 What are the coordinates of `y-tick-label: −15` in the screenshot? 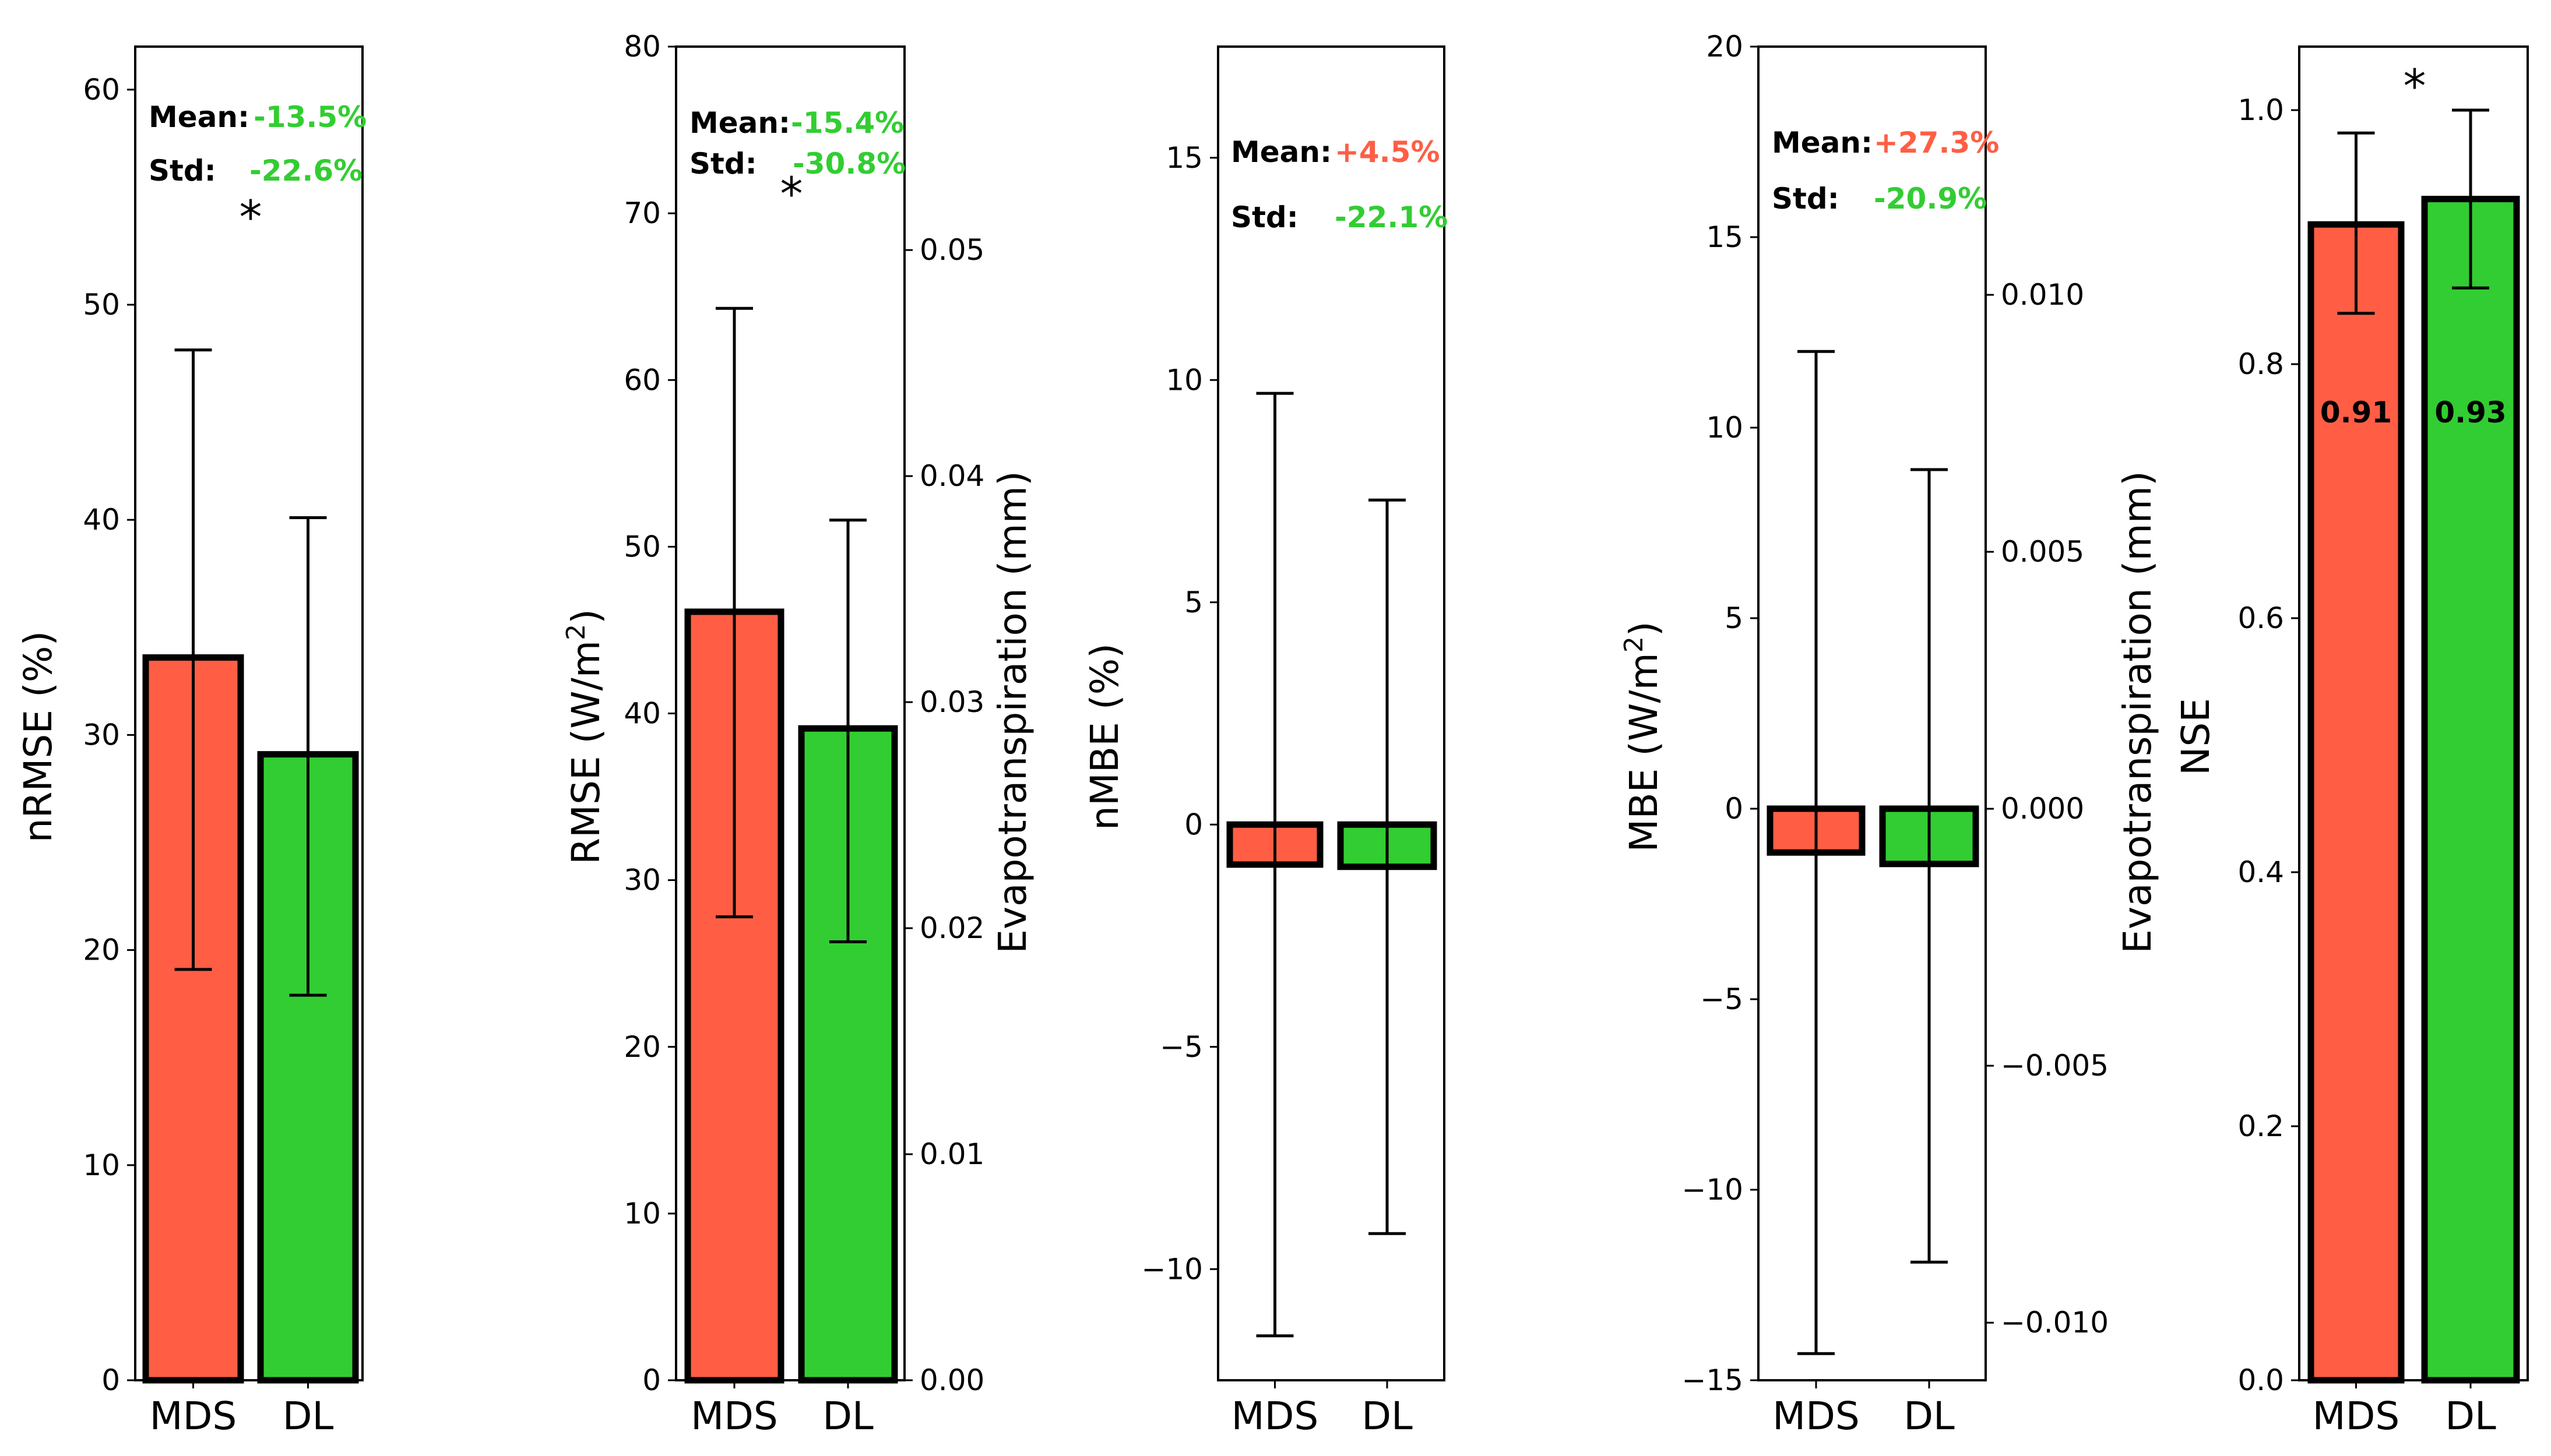 It's located at (1712, 1380).